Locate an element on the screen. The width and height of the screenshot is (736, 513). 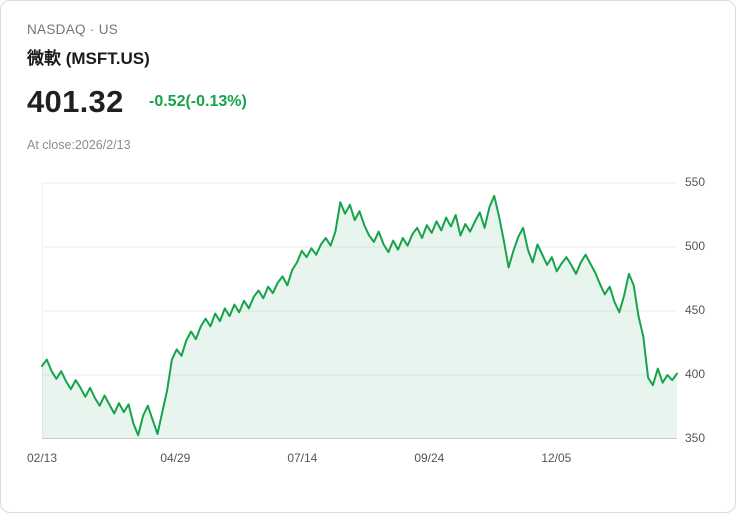
y-axis-tick-label: 450 is located at coordinates (695, 310).